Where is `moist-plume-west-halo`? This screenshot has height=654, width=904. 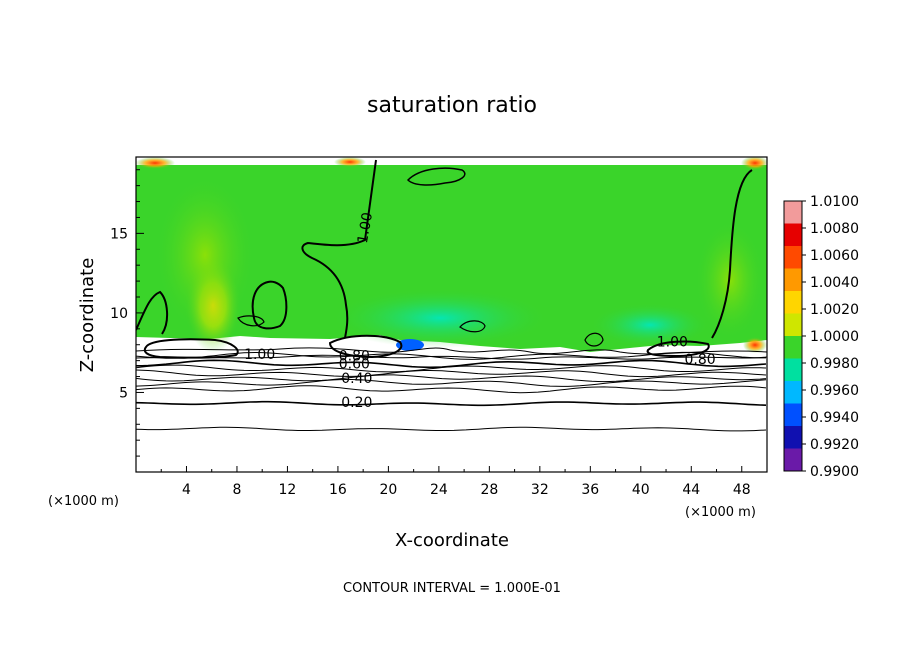 moist-plume-west-halo is located at coordinates (205, 255).